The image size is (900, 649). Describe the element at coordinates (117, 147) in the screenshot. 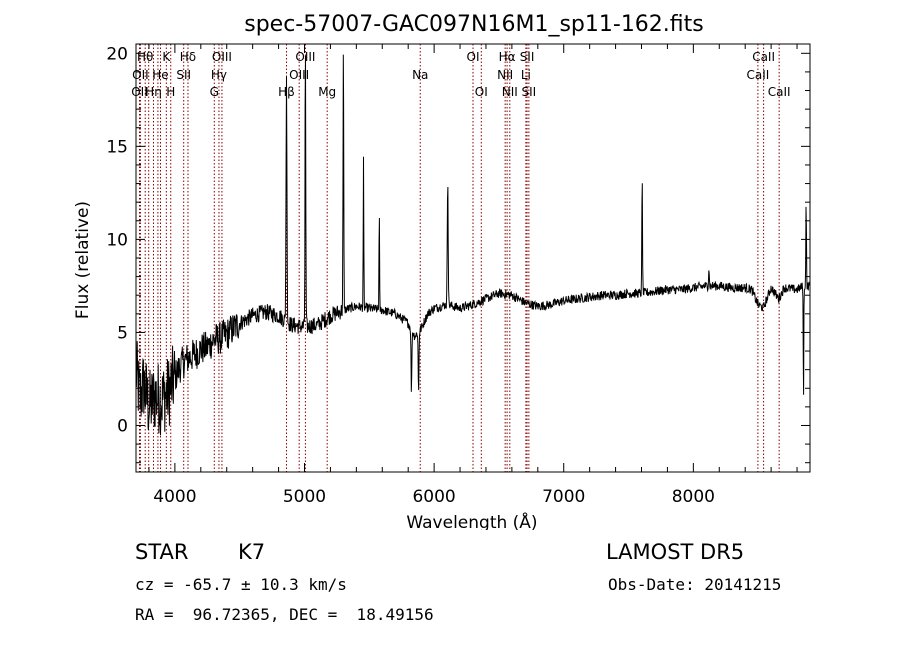

I see `y-tick-label-15: 15` at that location.